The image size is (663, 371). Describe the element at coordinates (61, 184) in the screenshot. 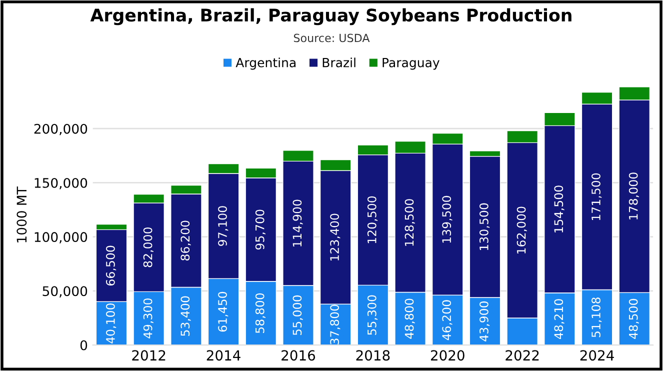

I see `y-tick-label: 150,000` at that location.